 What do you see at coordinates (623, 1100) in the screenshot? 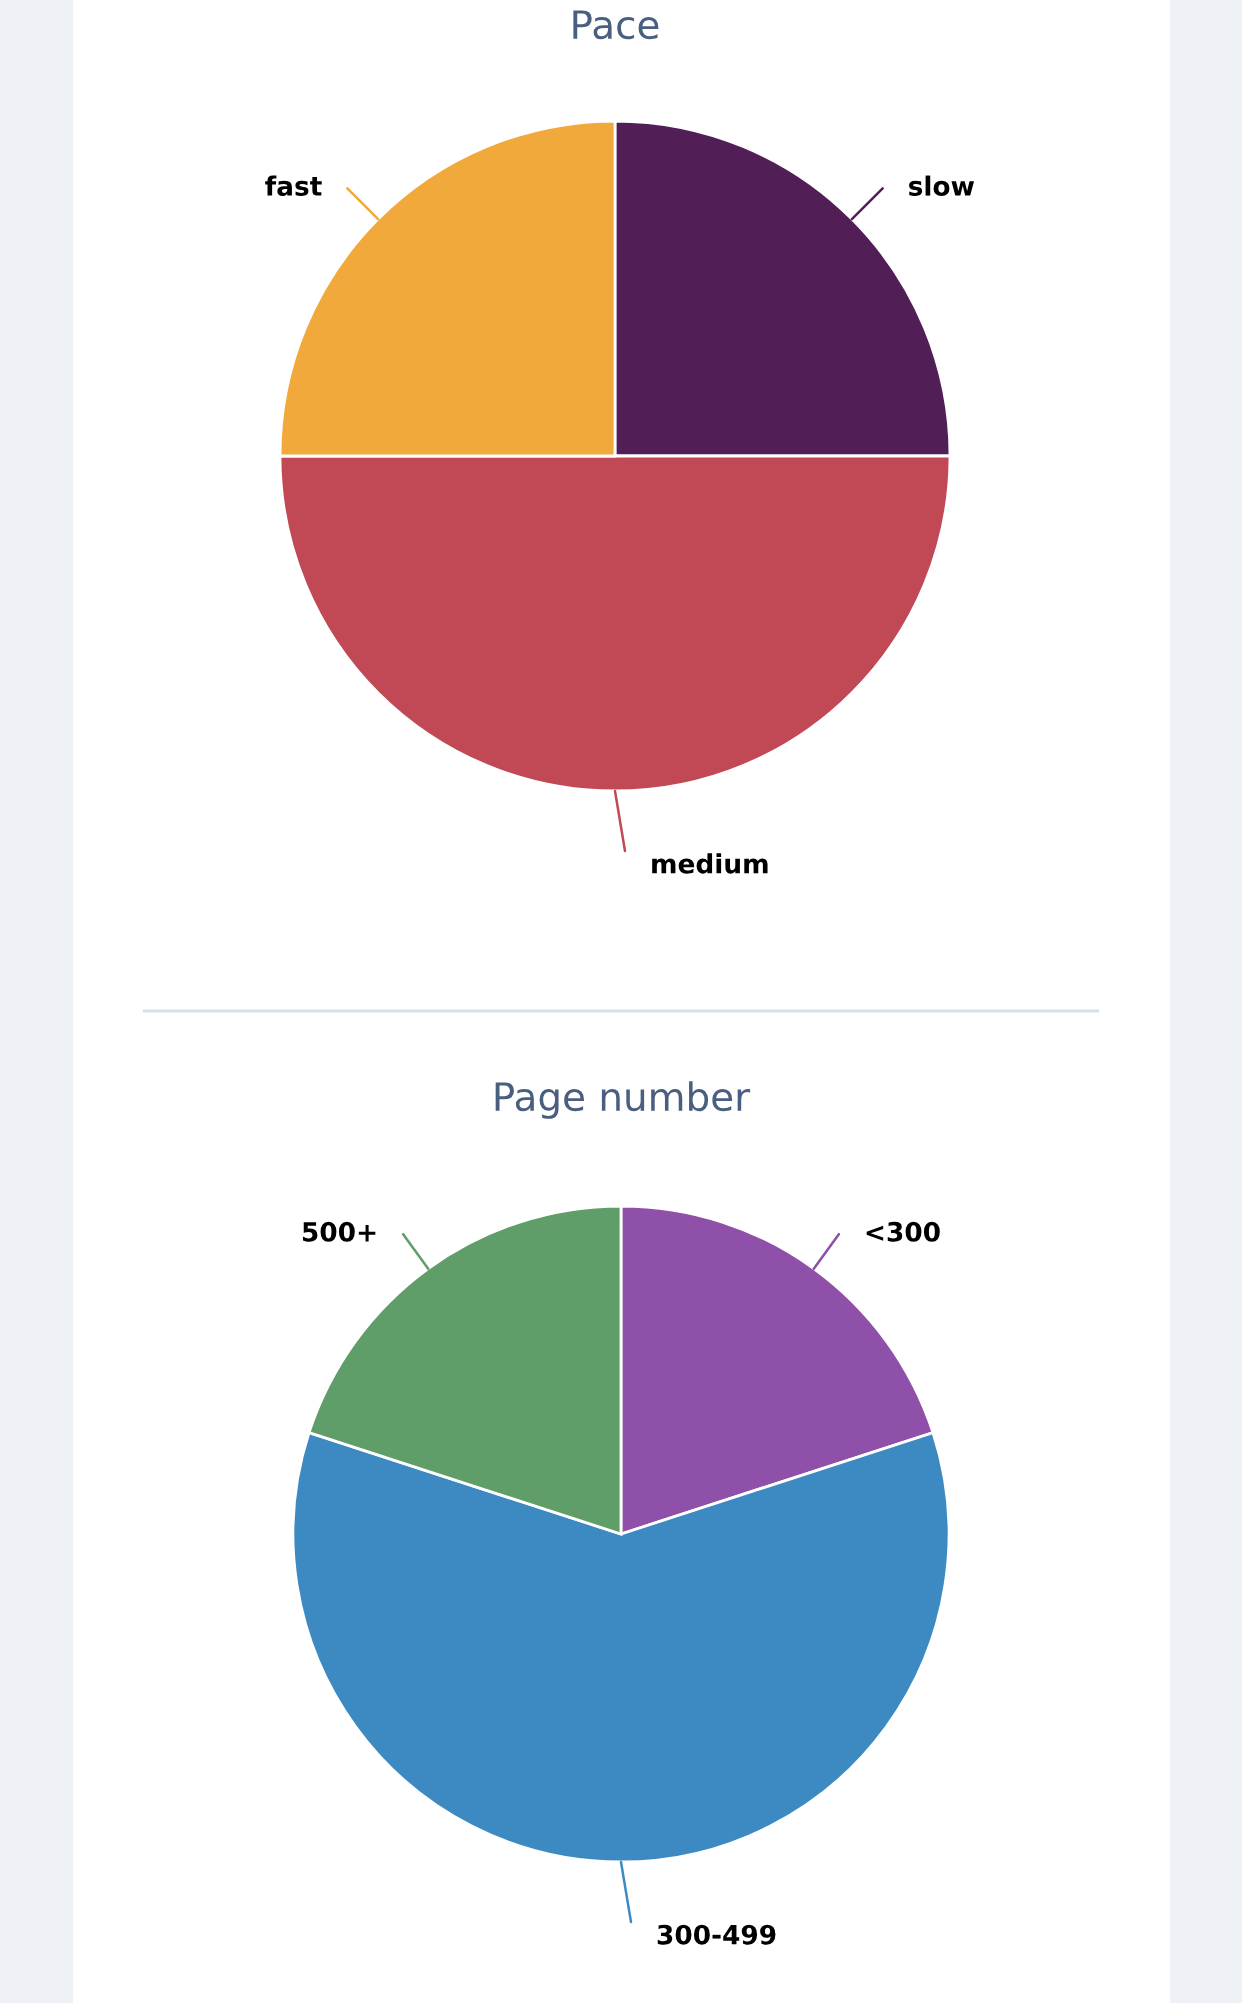
I see `chart-title: Page number` at bounding box center [623, 1100].